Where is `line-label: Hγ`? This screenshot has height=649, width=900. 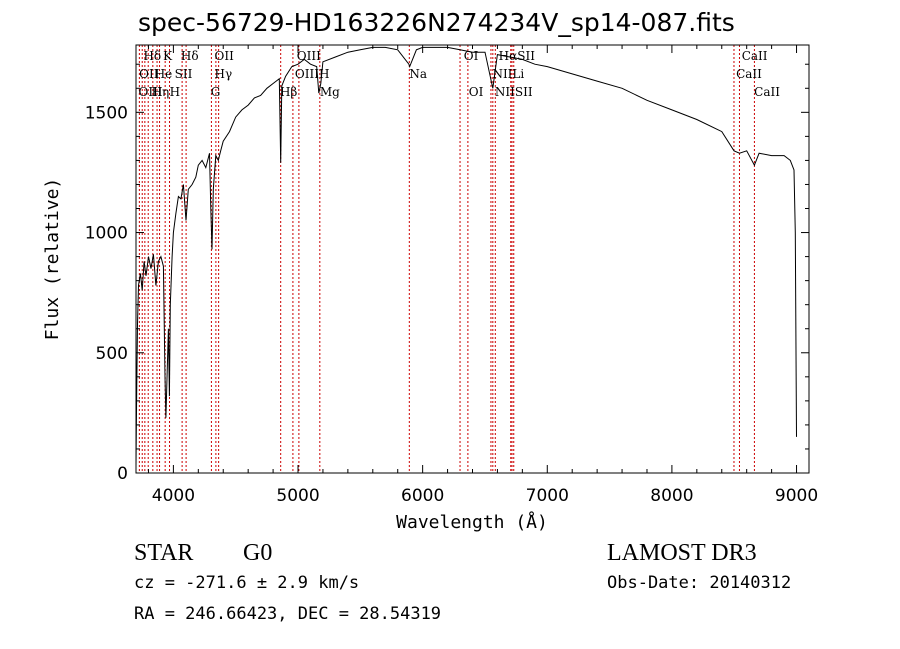
line-label: Hγ is located at coordinates (224, 74).